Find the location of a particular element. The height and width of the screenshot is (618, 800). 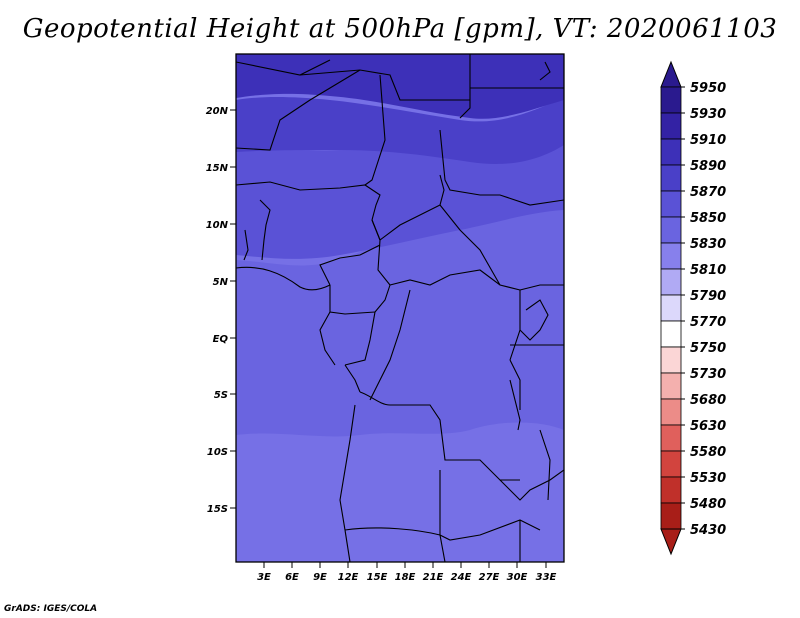

lat-label: 10S is located at coordinates (217, 452).